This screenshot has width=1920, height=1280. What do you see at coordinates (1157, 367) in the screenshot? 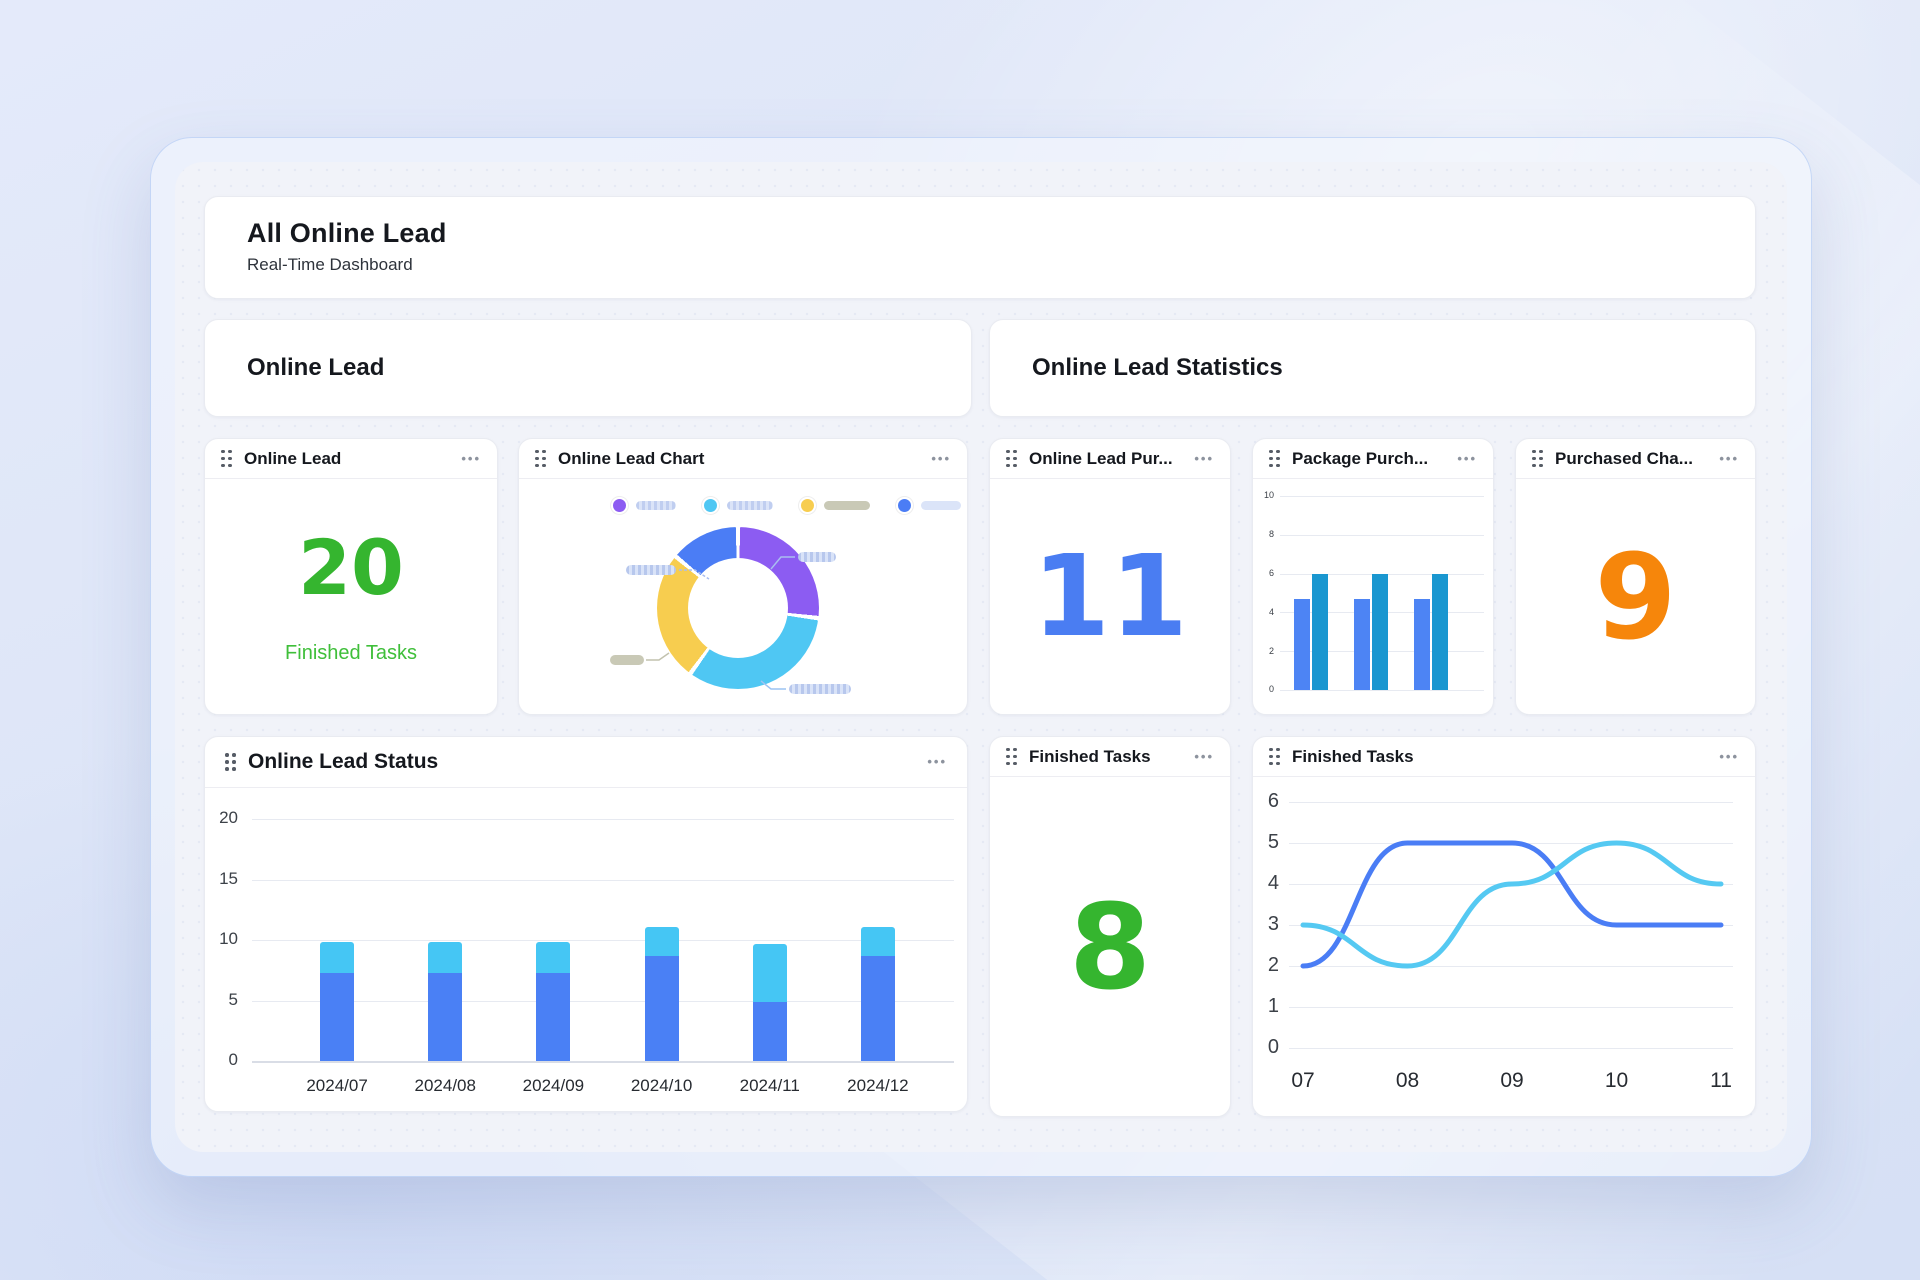
I see `section-title: Online Lead Statistics` at bounding box center [1157, 367].